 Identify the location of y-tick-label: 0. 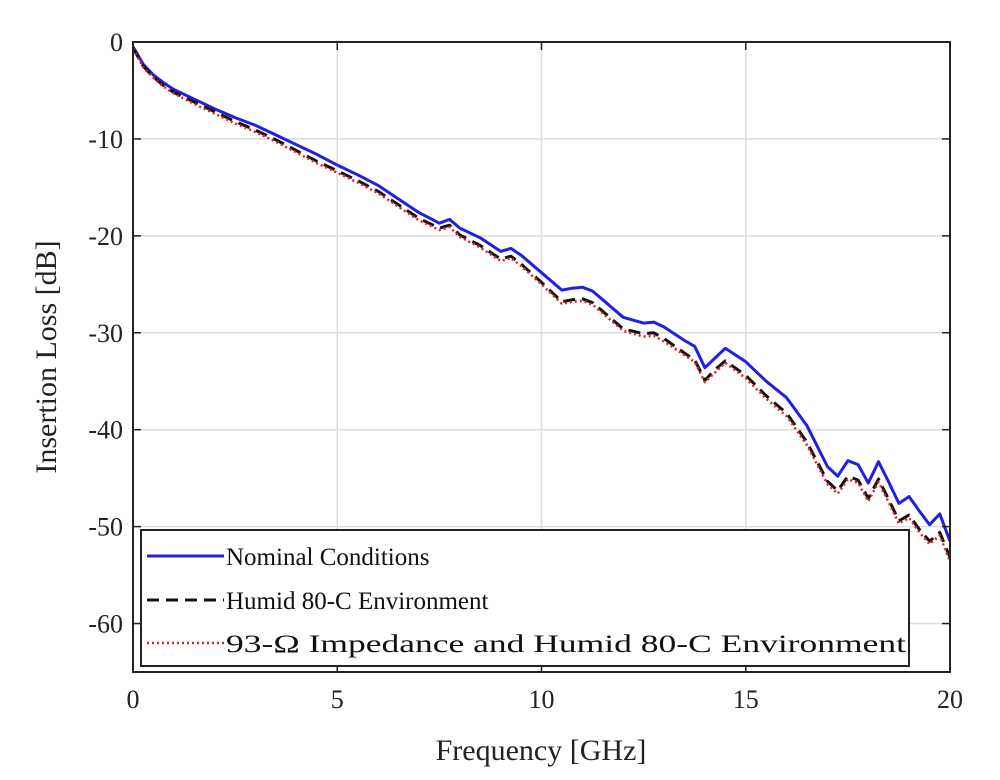
(116, 42).